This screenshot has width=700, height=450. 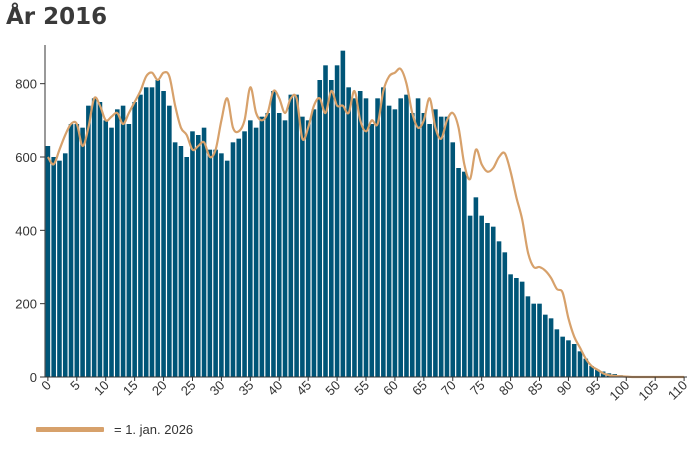 What do you see at coordinates (390, 388) in the screenshot?
I see `x-tick-label: 60` at bounding box center [390, 388].